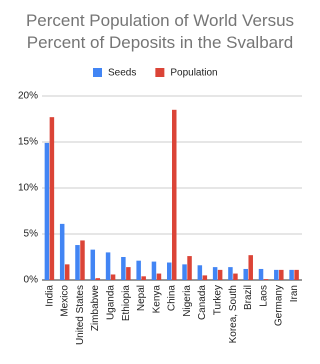 This screenshot has width=320, height=364. Describe the element at coordinates (65, 301) in the screenshot. I see `x-tick-label: Mexico` at that location.